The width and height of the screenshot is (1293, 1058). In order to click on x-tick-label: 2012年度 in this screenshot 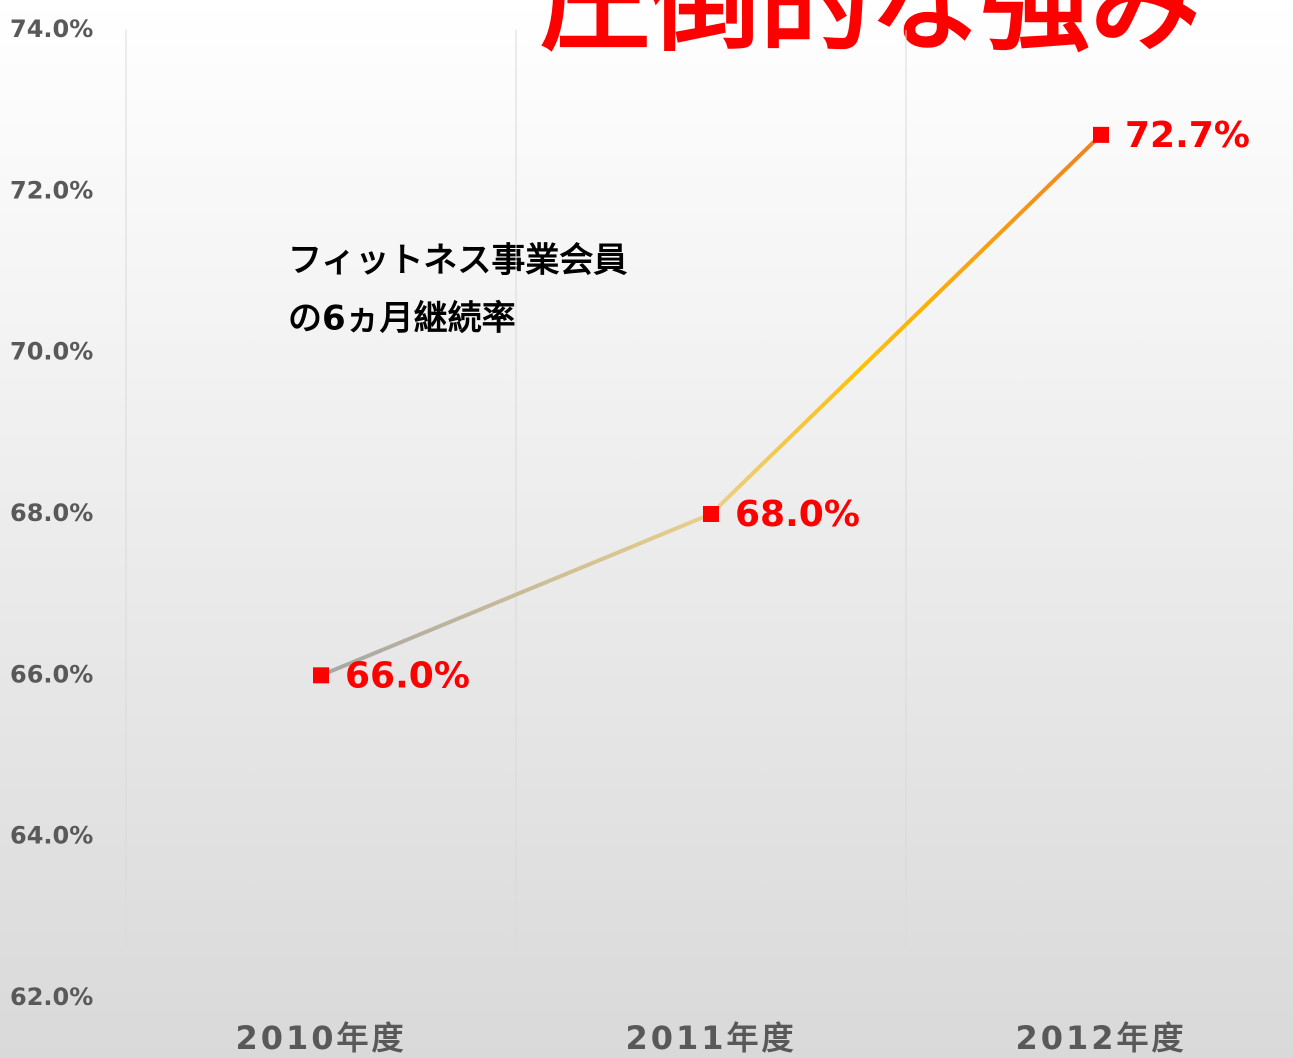, I will do `click(1100, 1038)`.